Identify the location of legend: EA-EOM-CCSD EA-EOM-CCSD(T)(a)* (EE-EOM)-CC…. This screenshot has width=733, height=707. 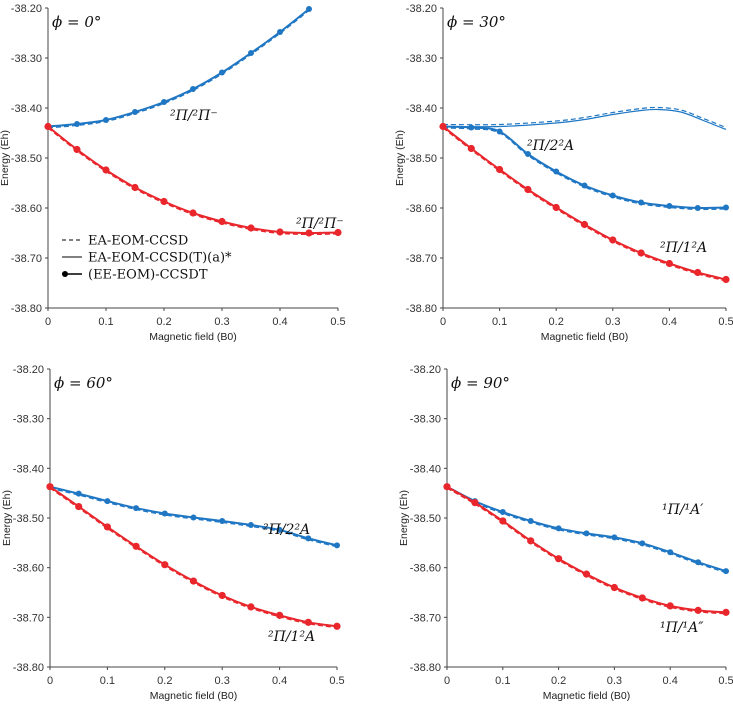
(147, 258).